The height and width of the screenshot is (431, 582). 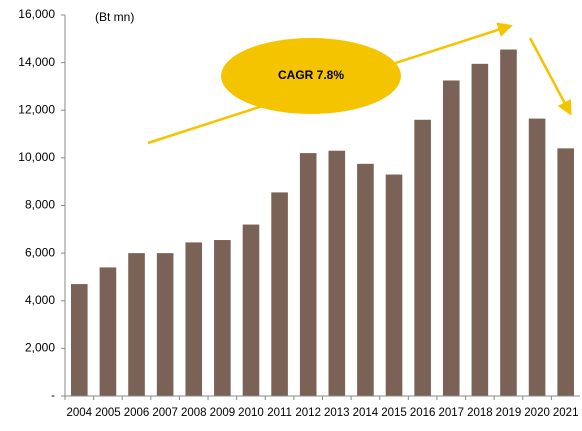 I want to click on y-tick-label: 4,000, so click(x=40, y=300).